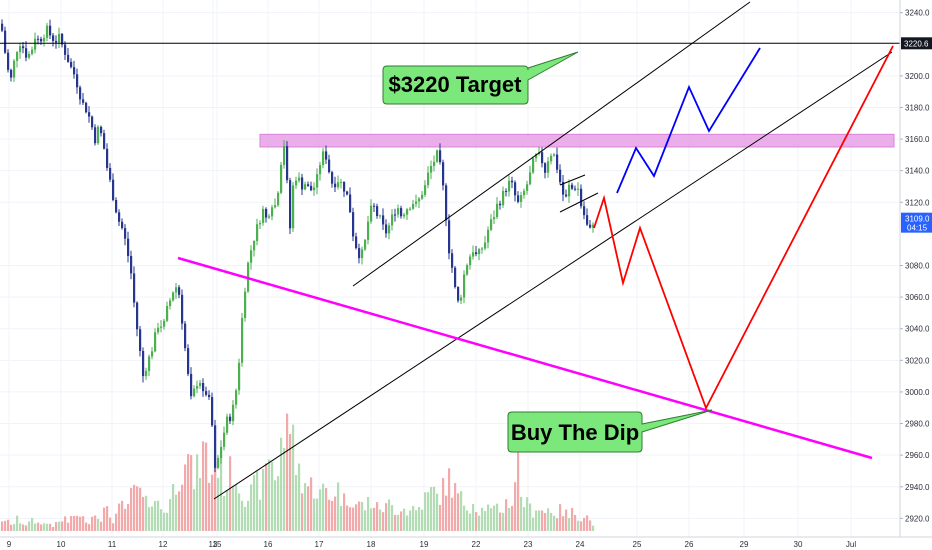 The height and width of the screenshot is (550, 932). I want to click on price-tick-label: 3180.0, so click(917, 107).